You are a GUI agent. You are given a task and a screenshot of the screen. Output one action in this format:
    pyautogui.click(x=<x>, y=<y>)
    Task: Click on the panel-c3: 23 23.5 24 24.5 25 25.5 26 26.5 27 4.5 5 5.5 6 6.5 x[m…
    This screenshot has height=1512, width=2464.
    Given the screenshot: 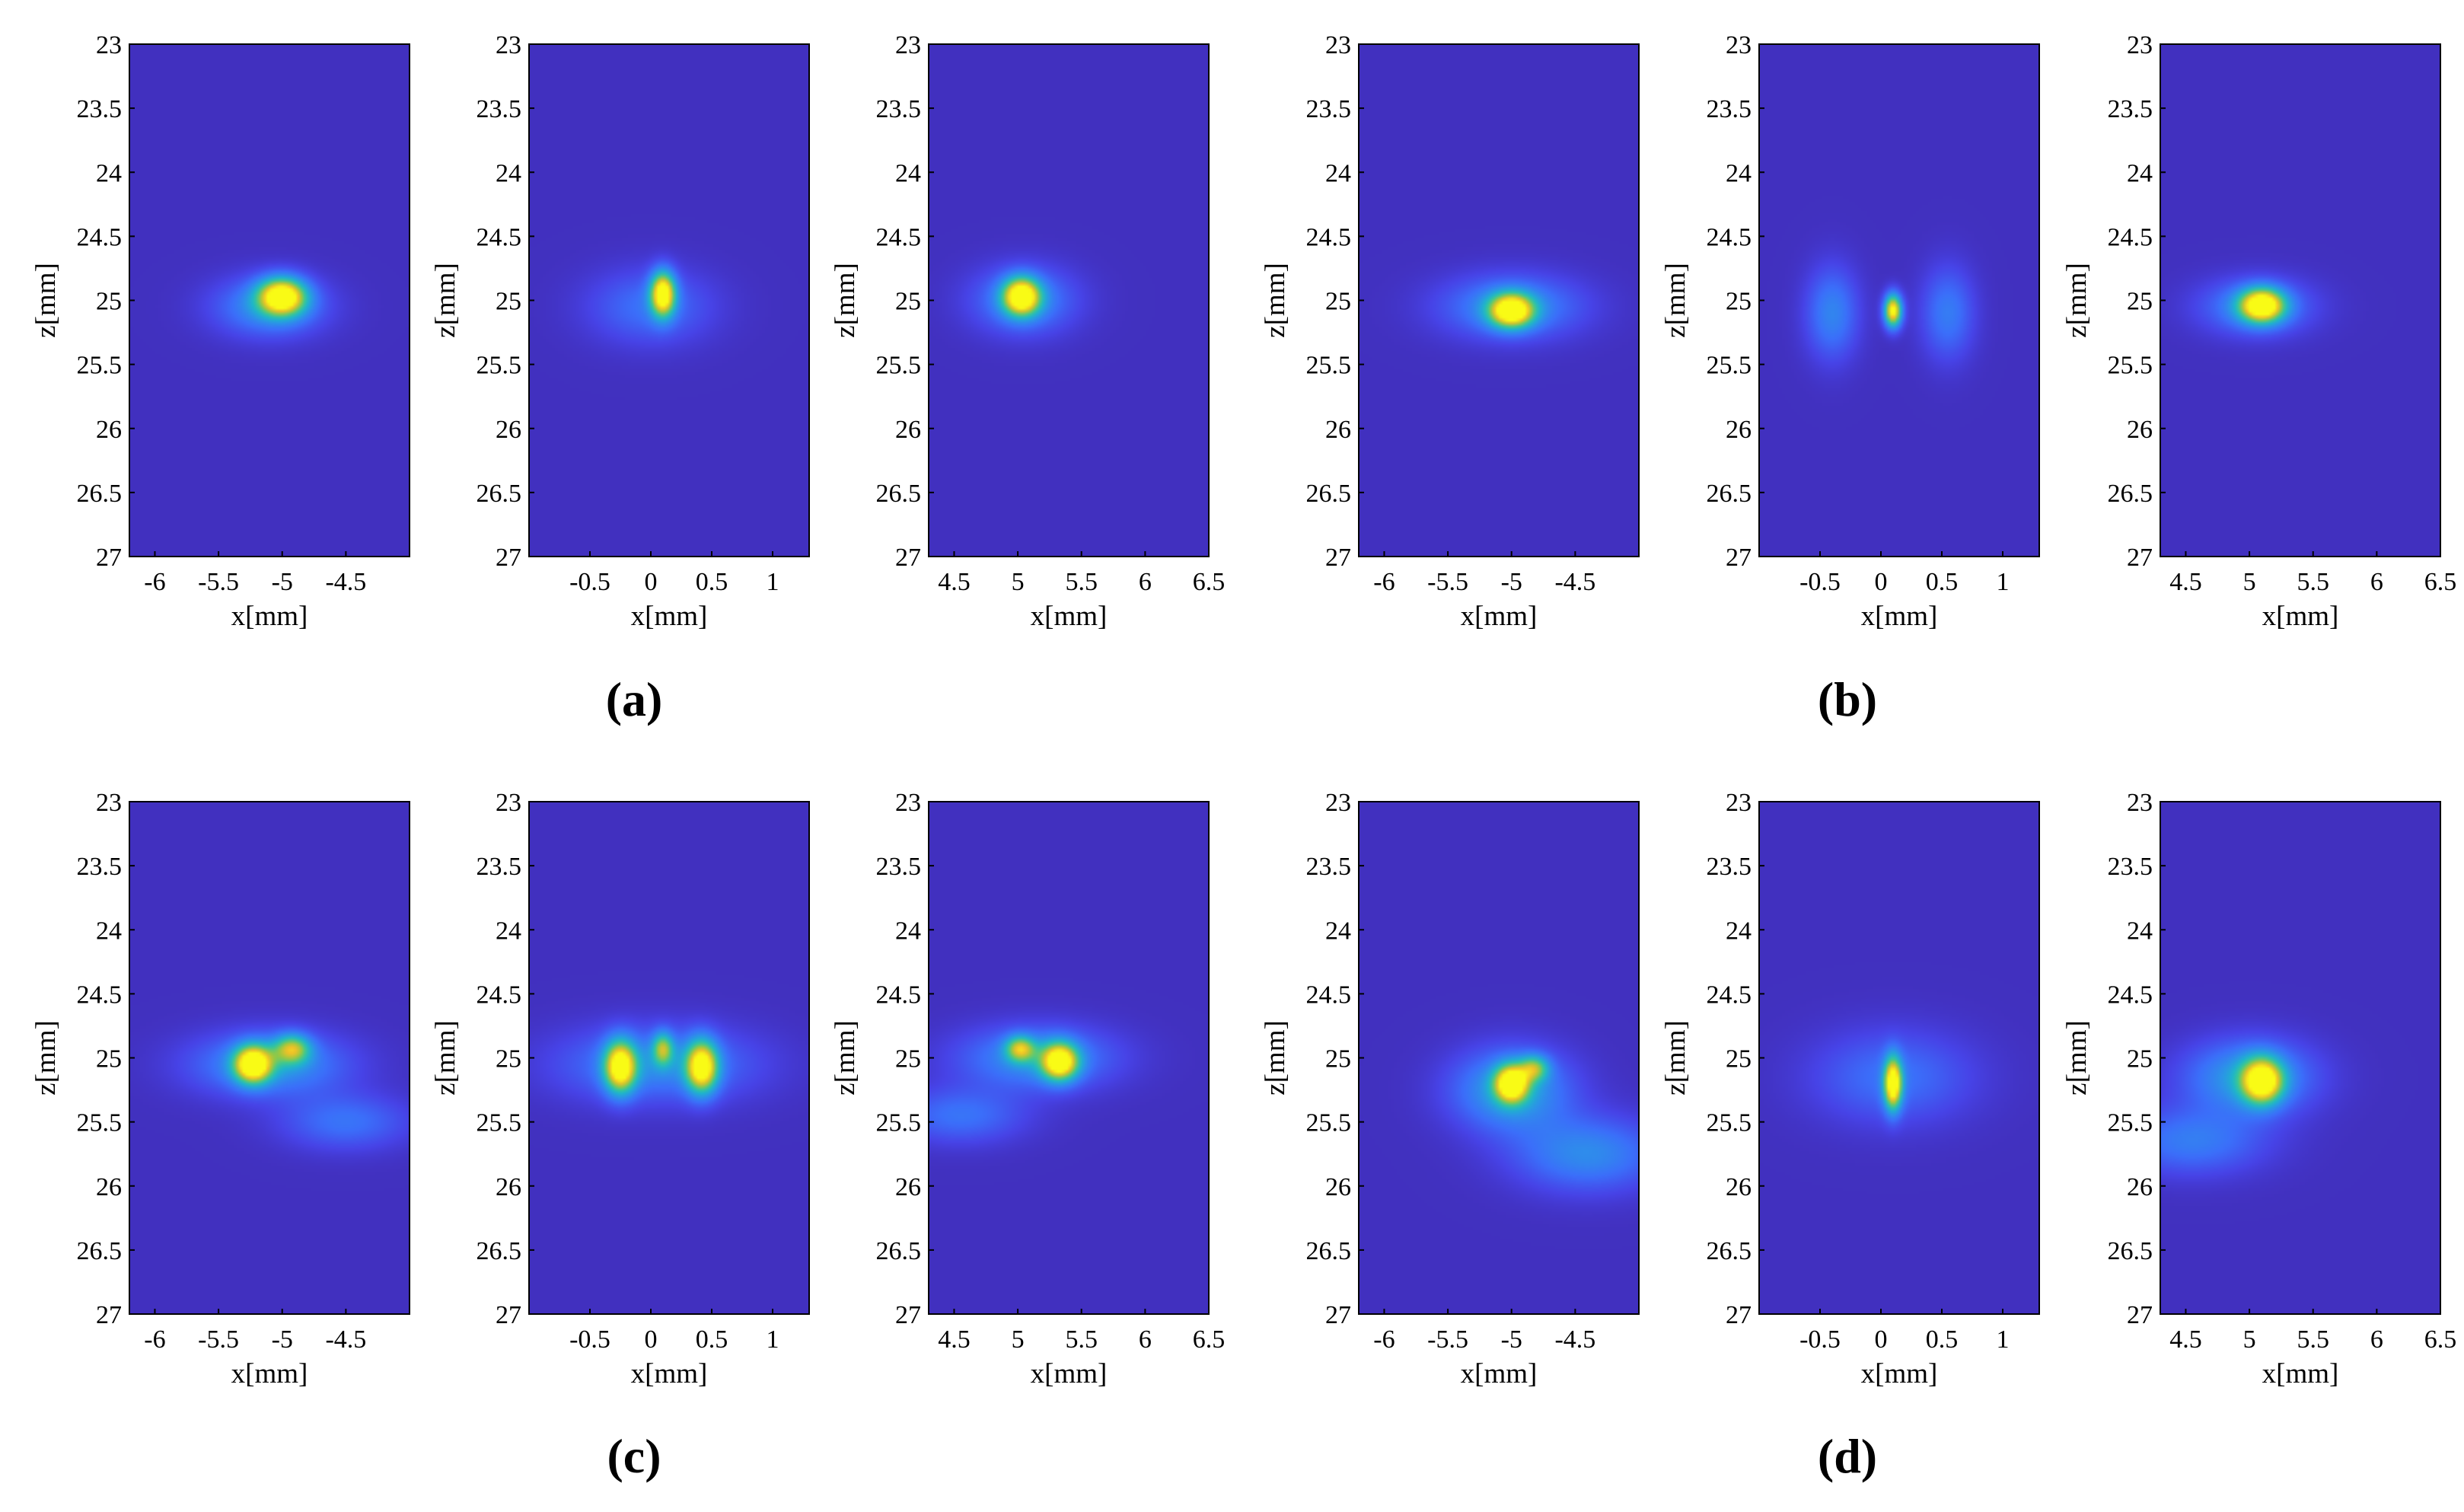 What is the action you would take?
    pyautogui.click(x=1027, y=1089)
    